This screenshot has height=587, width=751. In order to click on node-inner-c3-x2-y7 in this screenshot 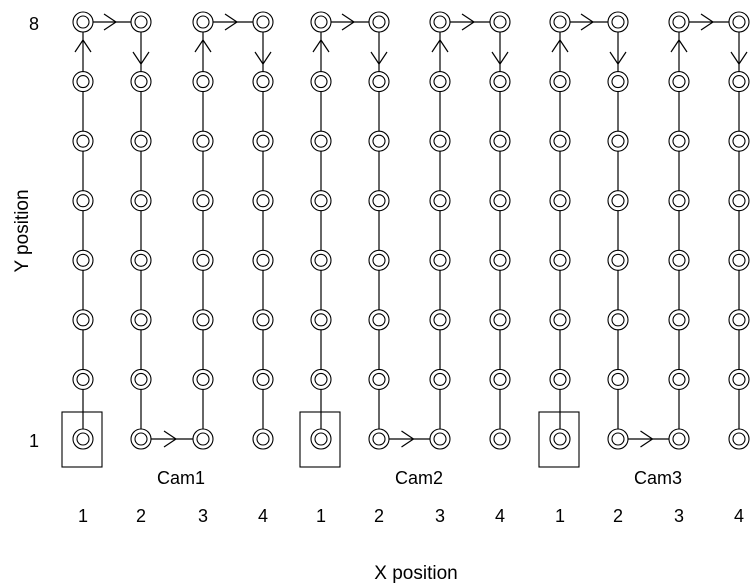, I will do `click(618, 82)`.